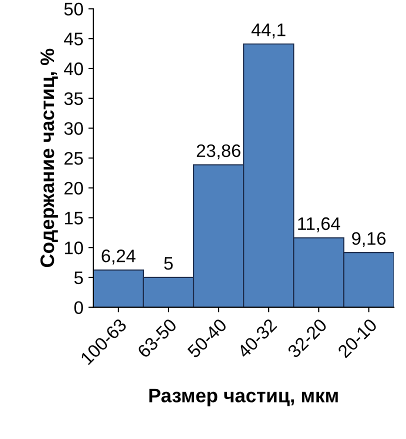 The width and height of the screenshot is (406, 439). I want to click on y-axis-title: Содержание частиц, %, so click(49, 158).